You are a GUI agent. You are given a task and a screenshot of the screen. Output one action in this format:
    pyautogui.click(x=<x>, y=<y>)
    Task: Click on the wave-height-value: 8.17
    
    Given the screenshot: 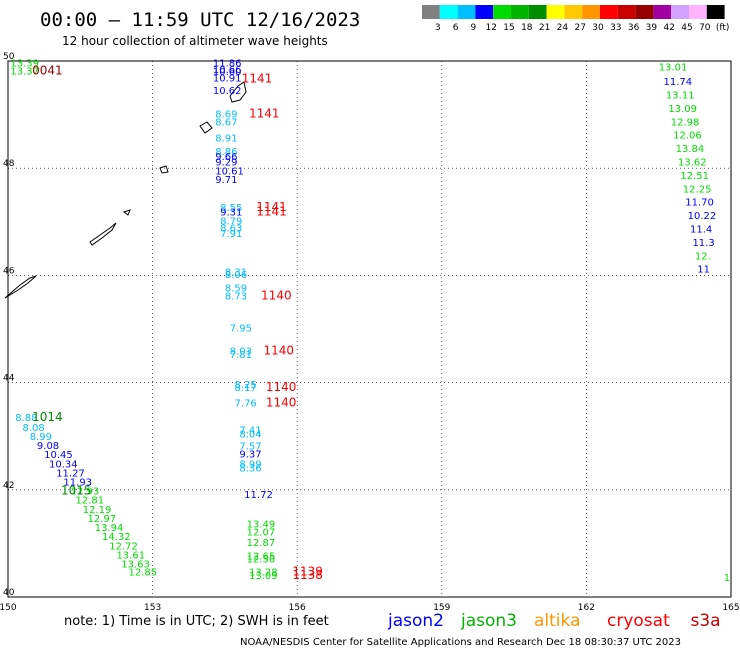 What is the action you would take?
    pyautogui.click(x=246, y=388)
    